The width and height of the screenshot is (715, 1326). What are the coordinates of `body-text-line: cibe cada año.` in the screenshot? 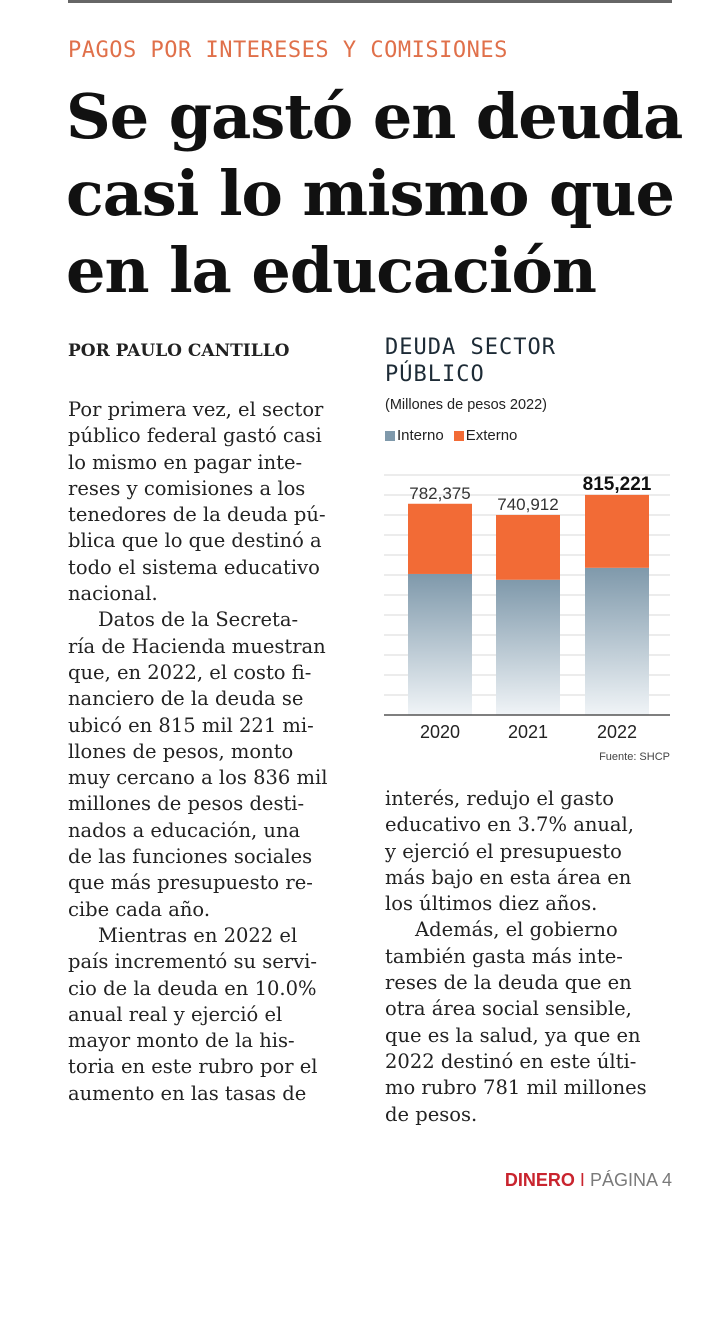 It's located at (139, 909).